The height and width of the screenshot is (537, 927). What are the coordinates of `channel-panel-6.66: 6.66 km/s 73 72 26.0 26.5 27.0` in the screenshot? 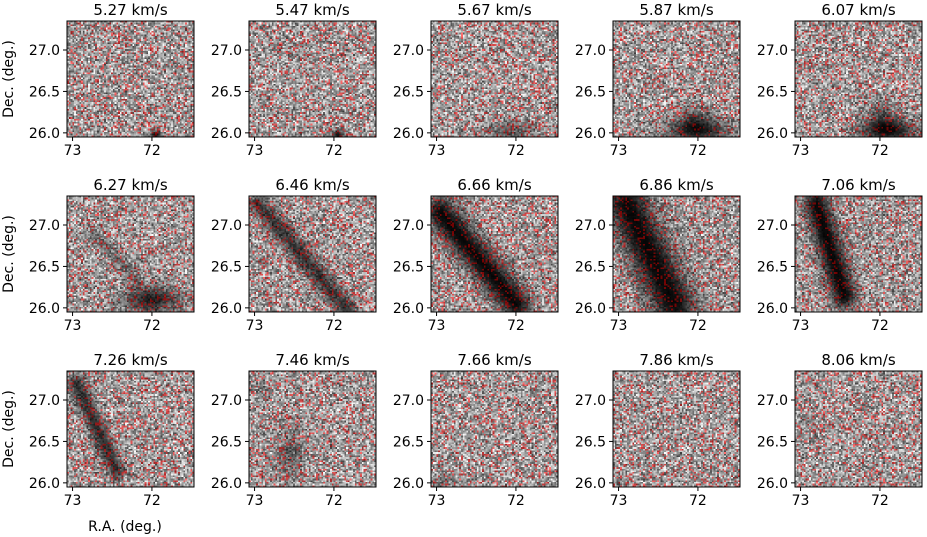 It's located at (476, 255).